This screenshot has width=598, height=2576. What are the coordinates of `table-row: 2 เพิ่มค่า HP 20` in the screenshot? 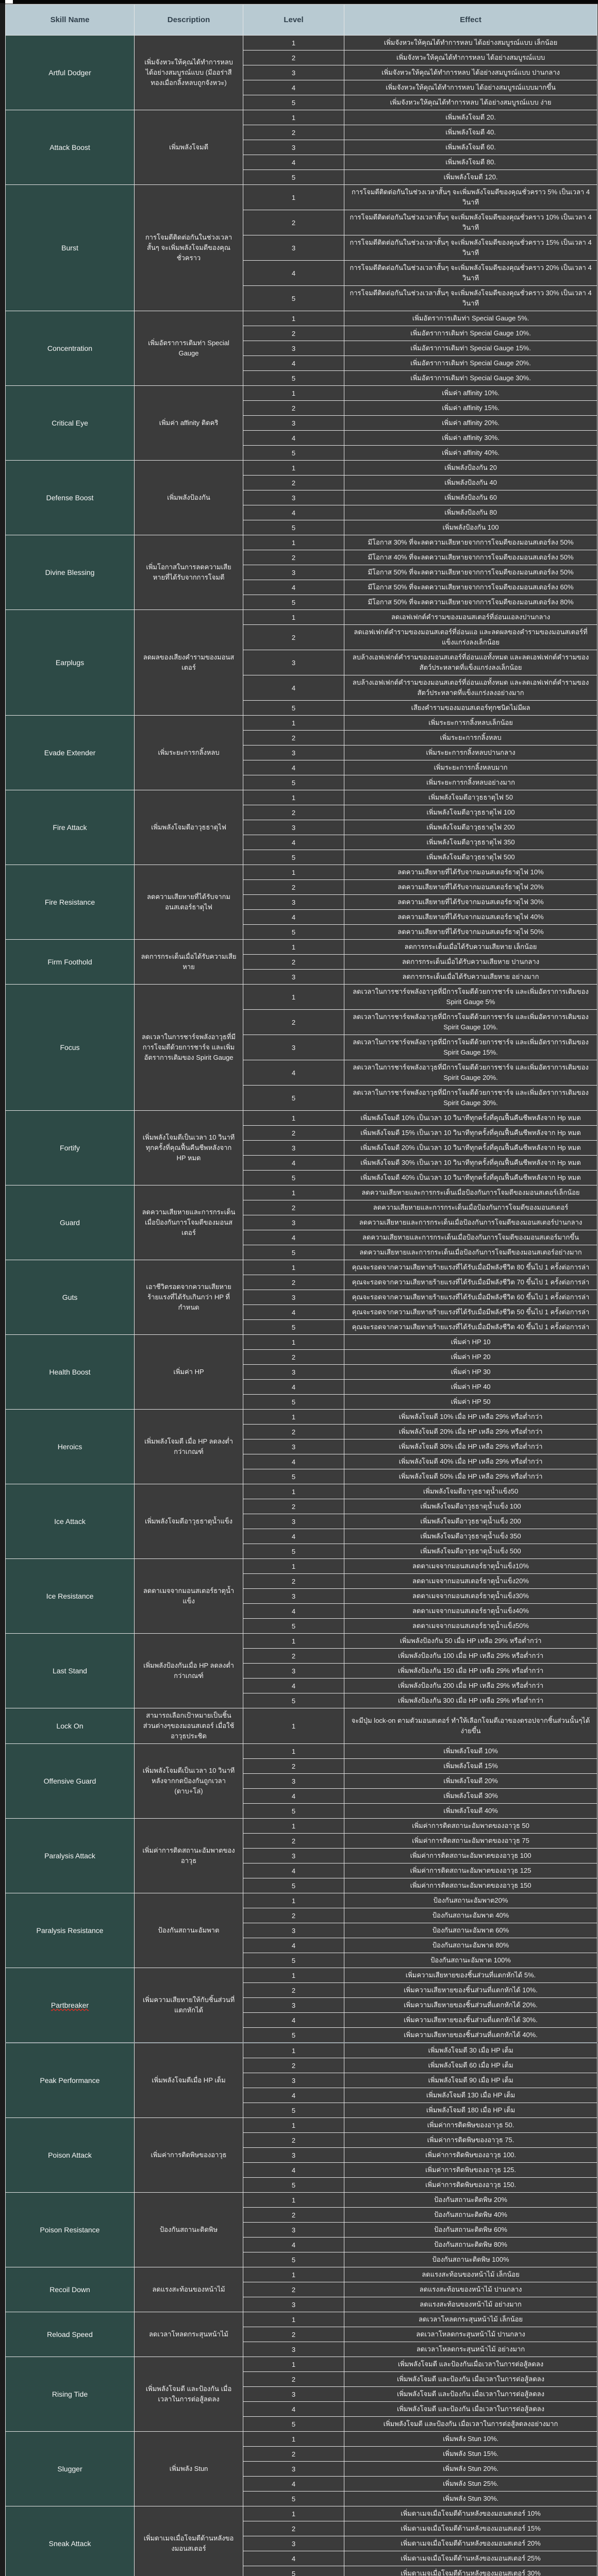 It's located at (301, 1357).